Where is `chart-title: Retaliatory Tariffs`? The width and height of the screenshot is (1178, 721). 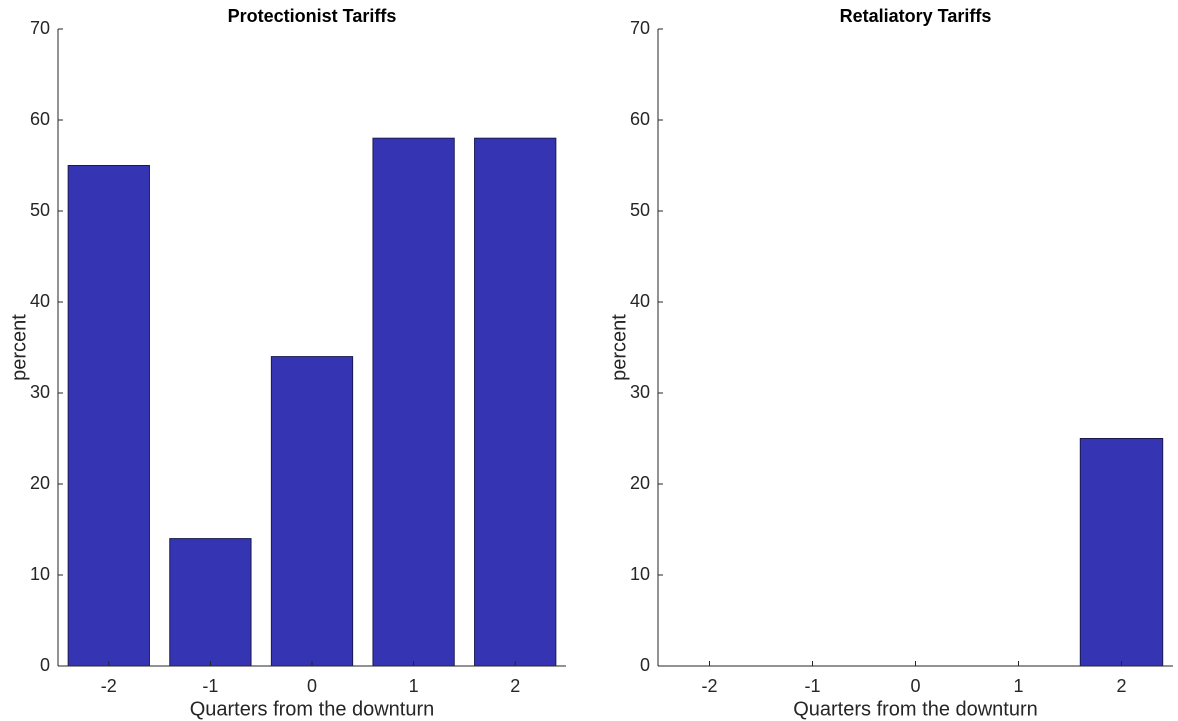 chart-title: Retaliatory Tariffs is located at coordinates (916, 16).